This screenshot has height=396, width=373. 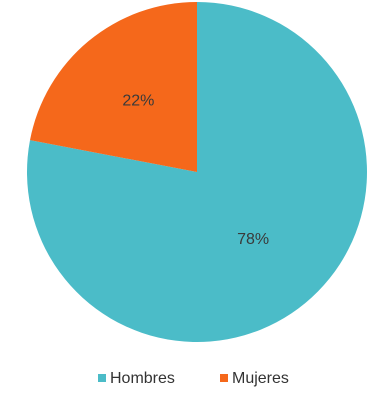 I want to click on legend-label-hombres: Hombres, so click(x=142, y=378).